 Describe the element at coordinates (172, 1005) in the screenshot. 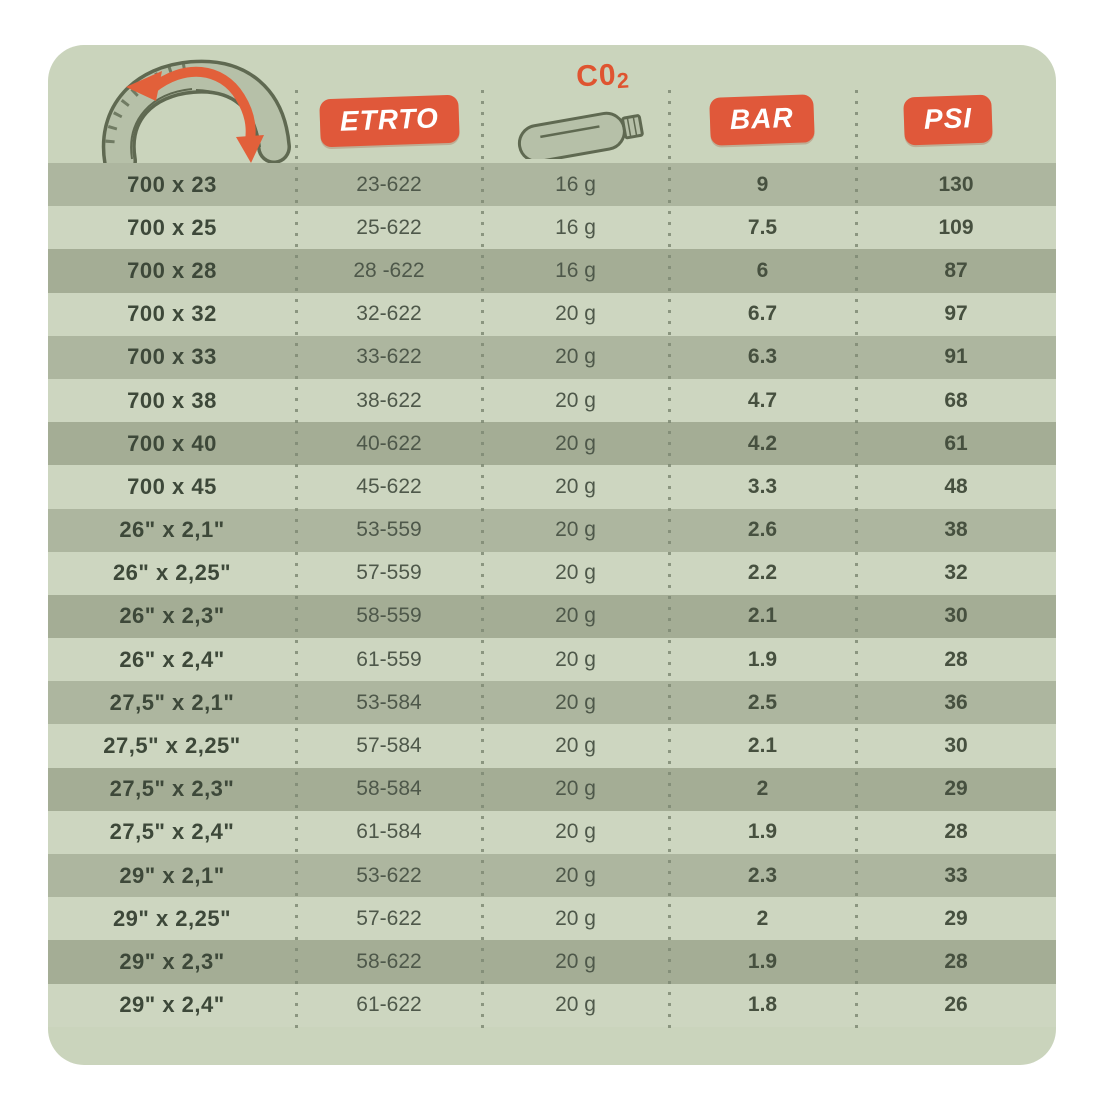

I see `tire-size-cell: 29" x 2,4"` at that location.